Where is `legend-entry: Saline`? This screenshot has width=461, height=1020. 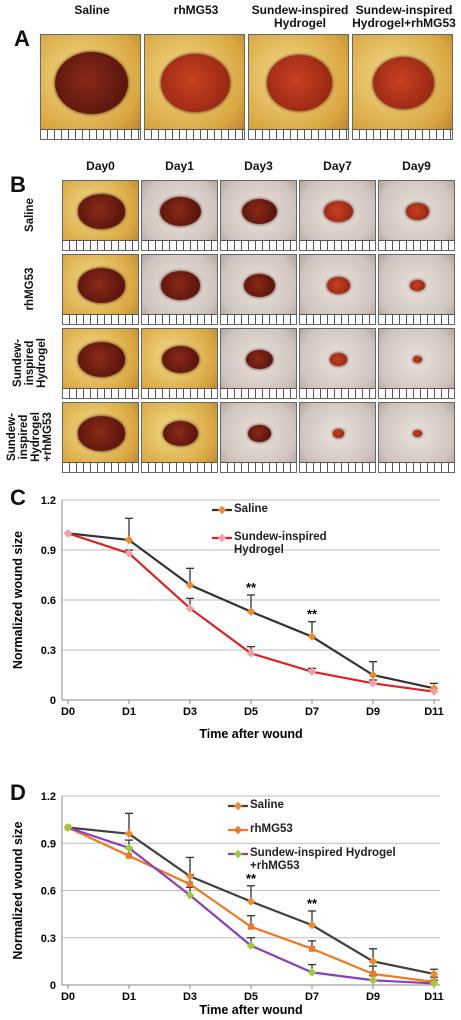 legend-entry: Saline is located at coordinates (267, 805).